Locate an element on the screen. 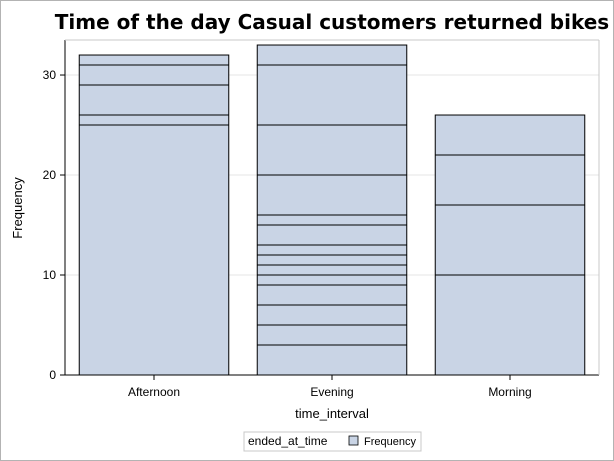 The image size is (614, 461). legend-box is located at coordinates (332, 441).